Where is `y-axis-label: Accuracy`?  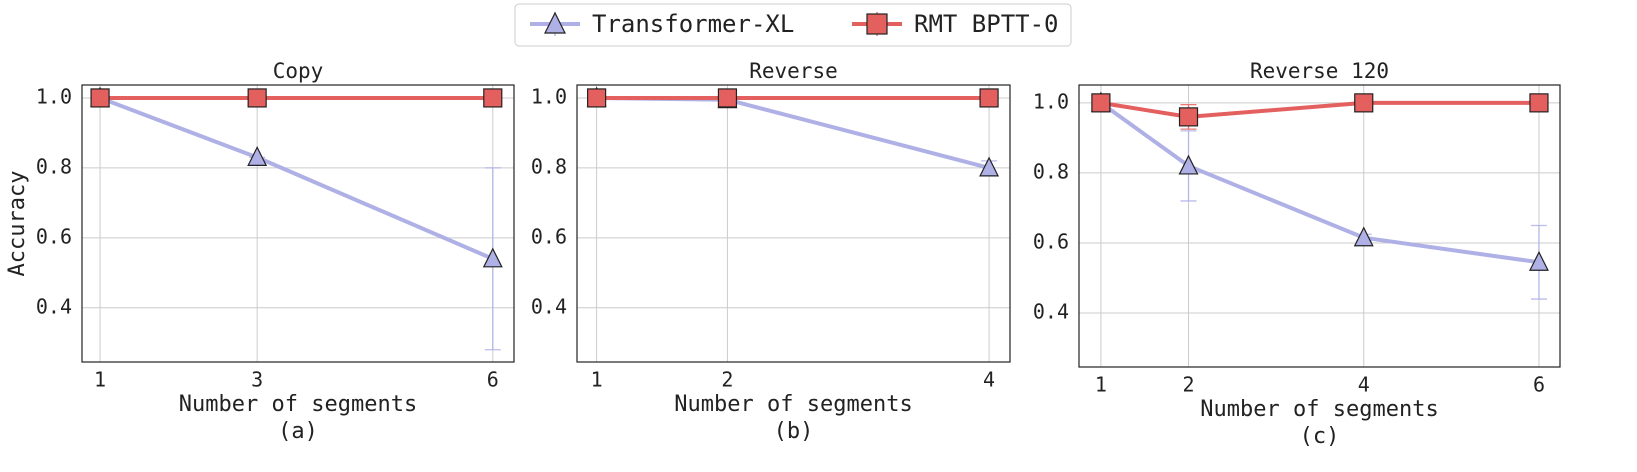 y-axis-label: Accuracy is located at coordinates (17, 224).